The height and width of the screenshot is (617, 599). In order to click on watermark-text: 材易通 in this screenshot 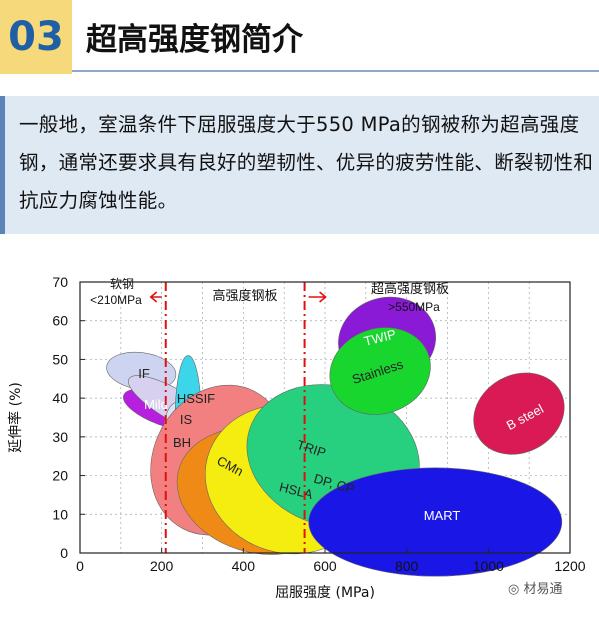, I will do `click(543, 589)`.